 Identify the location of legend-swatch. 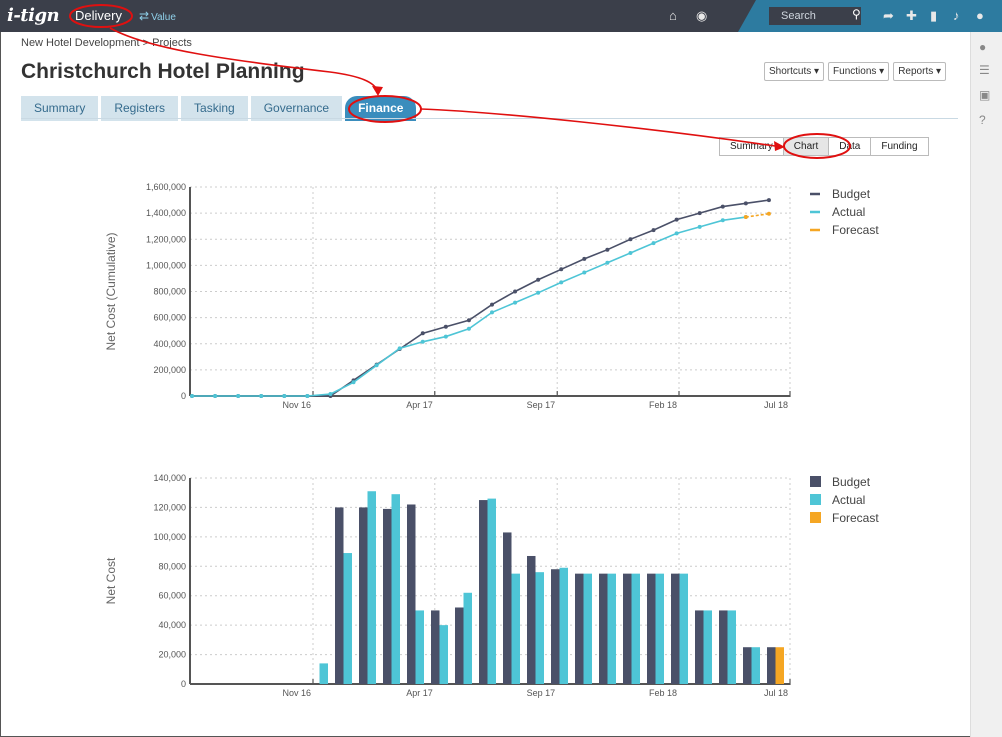
(815, 481).